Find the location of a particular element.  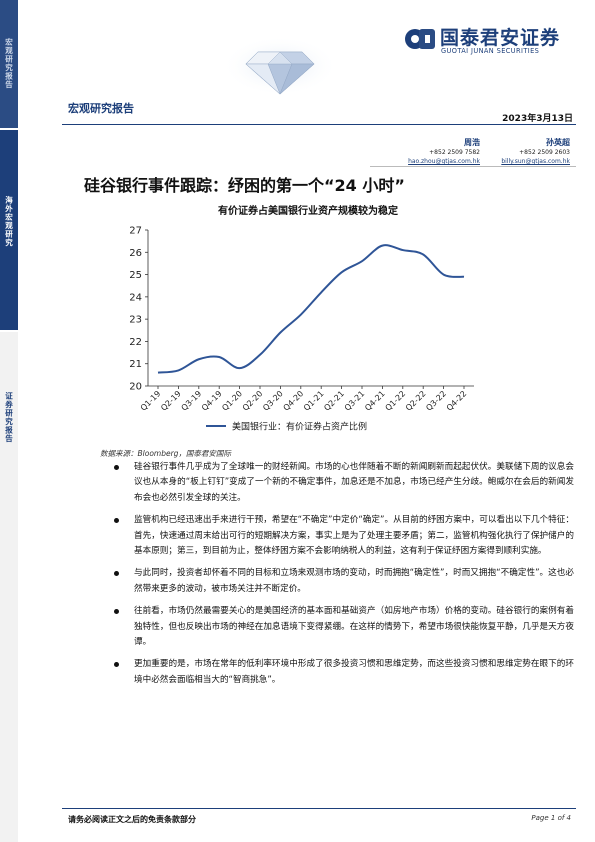

author-phone: +852 2509 7582 is located at coordinates (454, 152).